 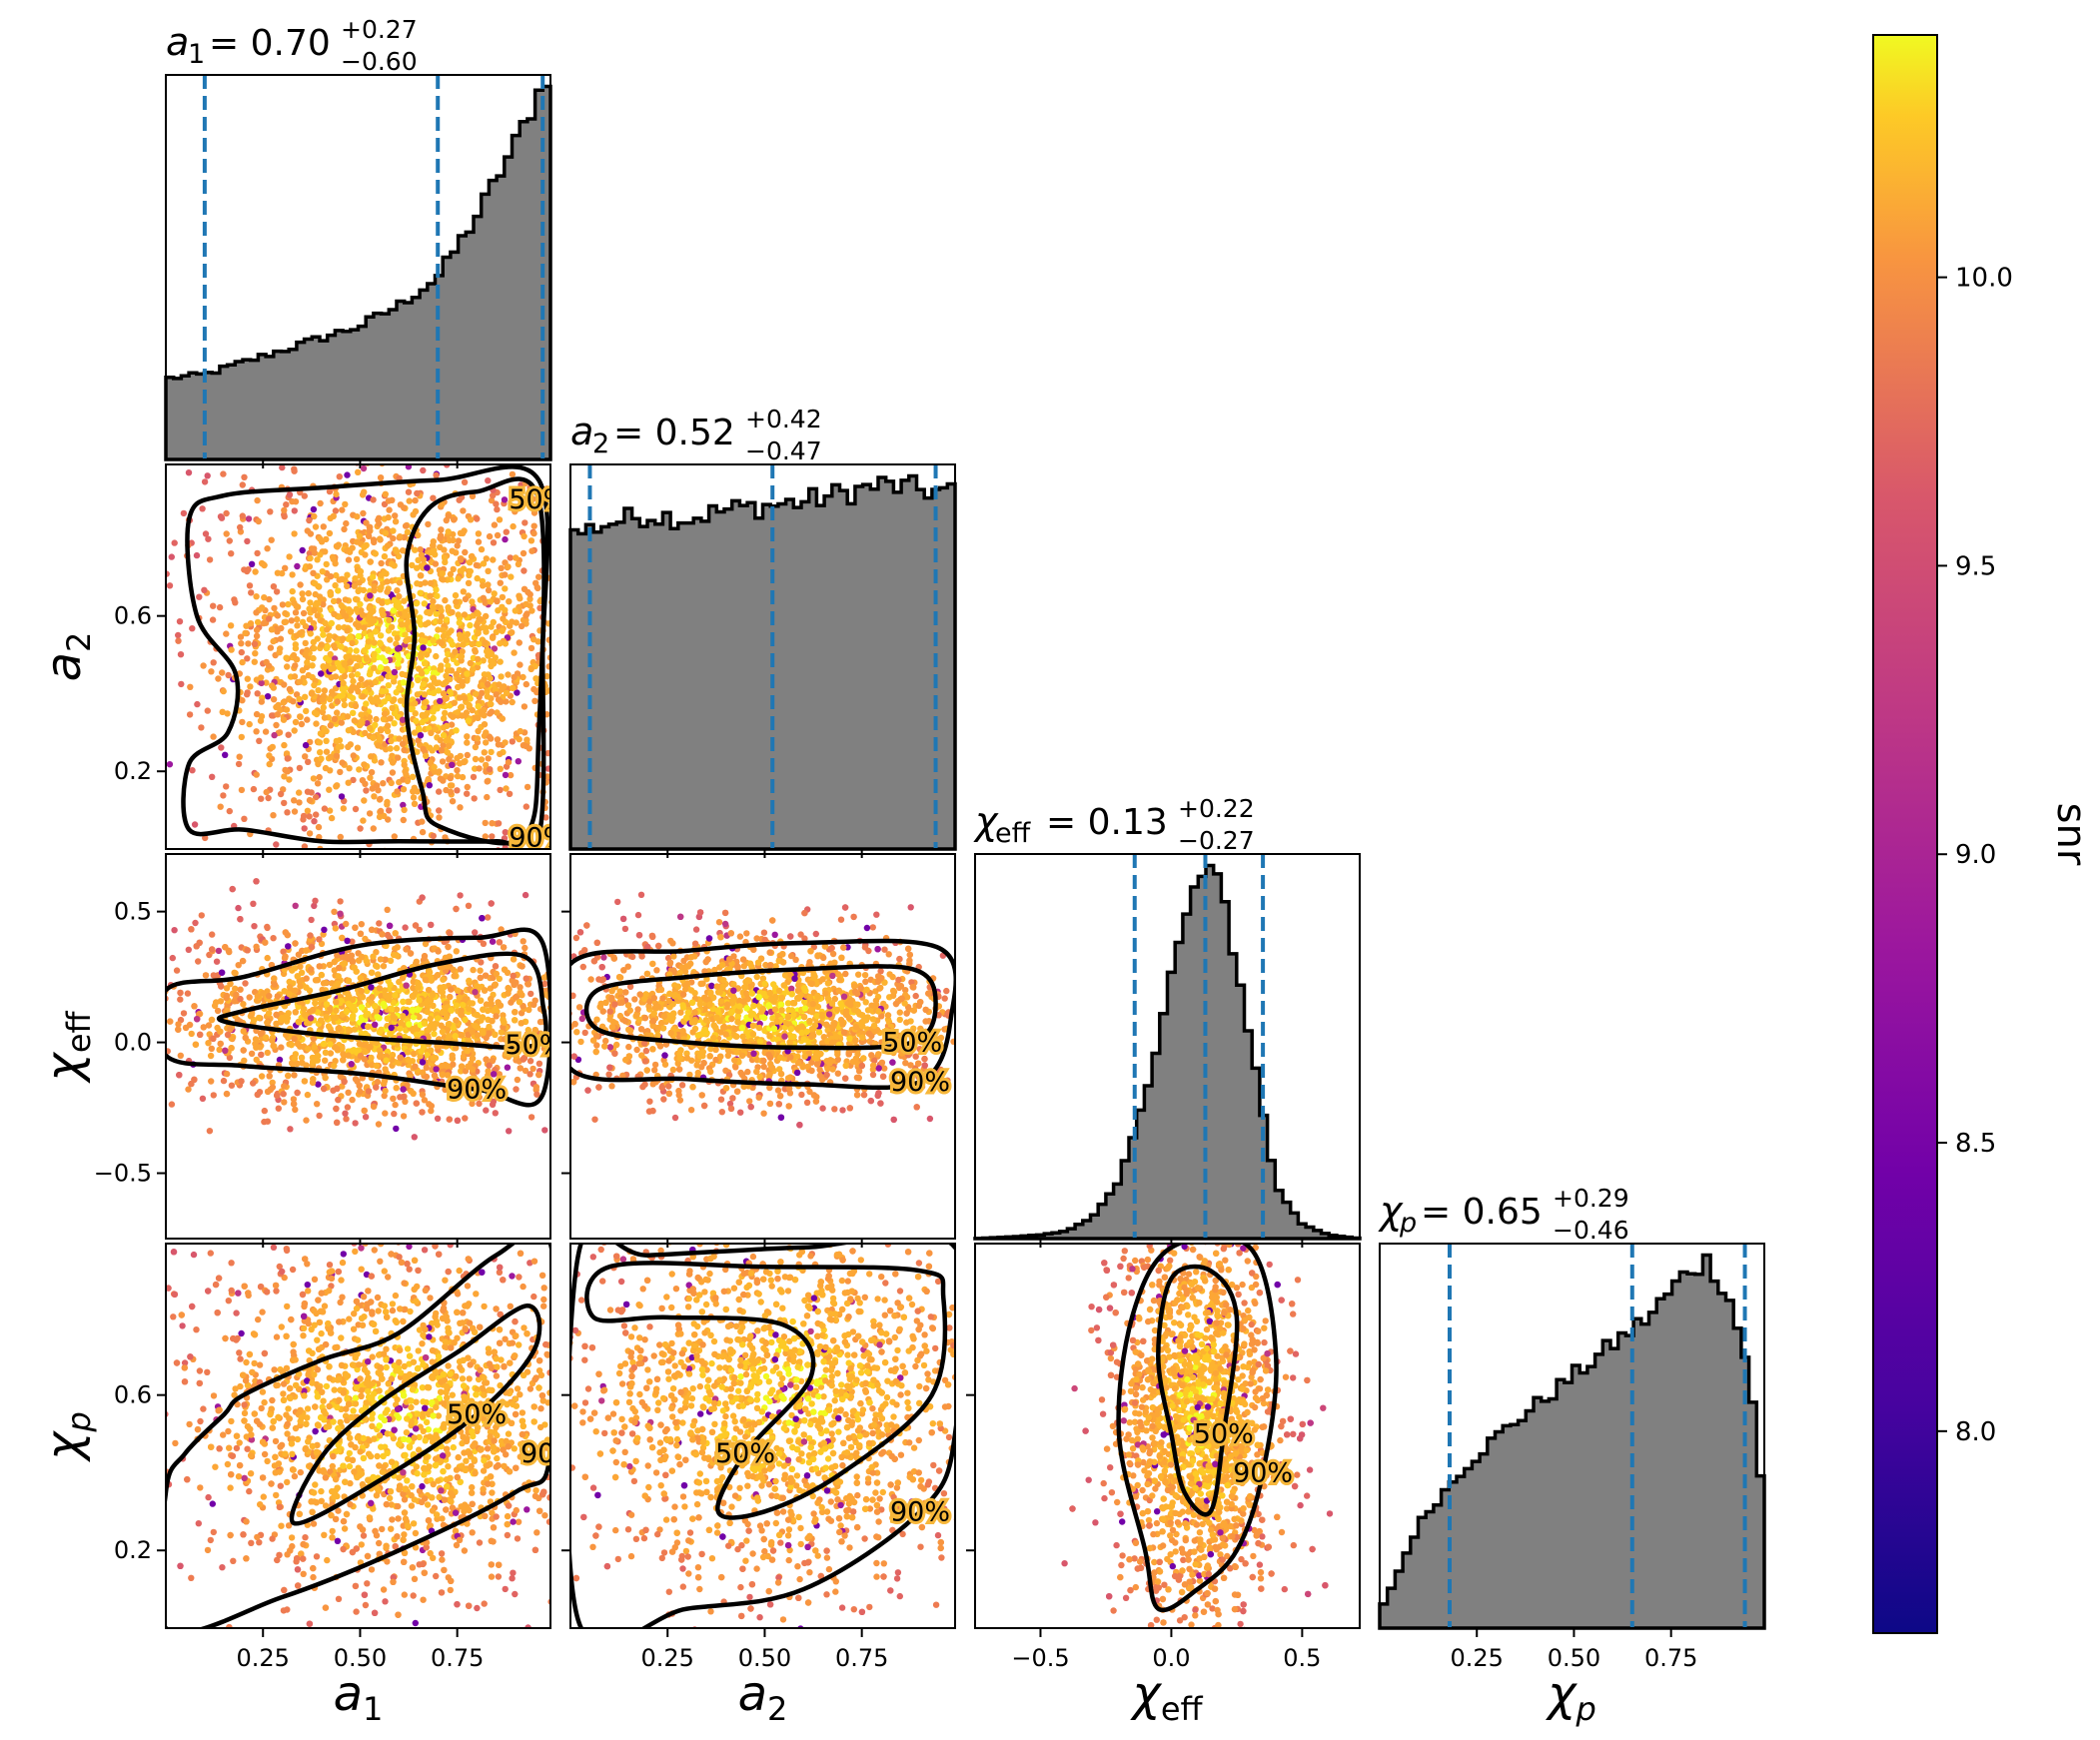 What do you see at coordinates (197, 54) in the screenshot?
I see `title-subscript: 1` at bounding box center [197, 54].